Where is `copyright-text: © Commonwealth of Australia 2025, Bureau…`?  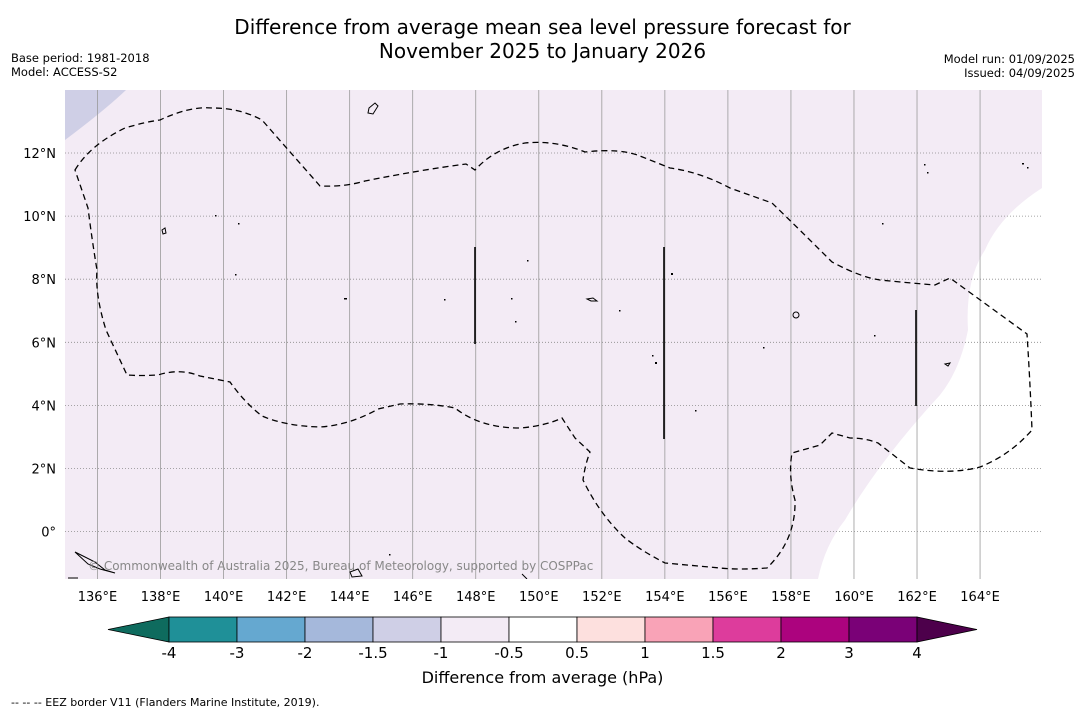
copyright-text: © Commonwealth of Australia 2025, Bureau… is located at coordinates (340, 566).